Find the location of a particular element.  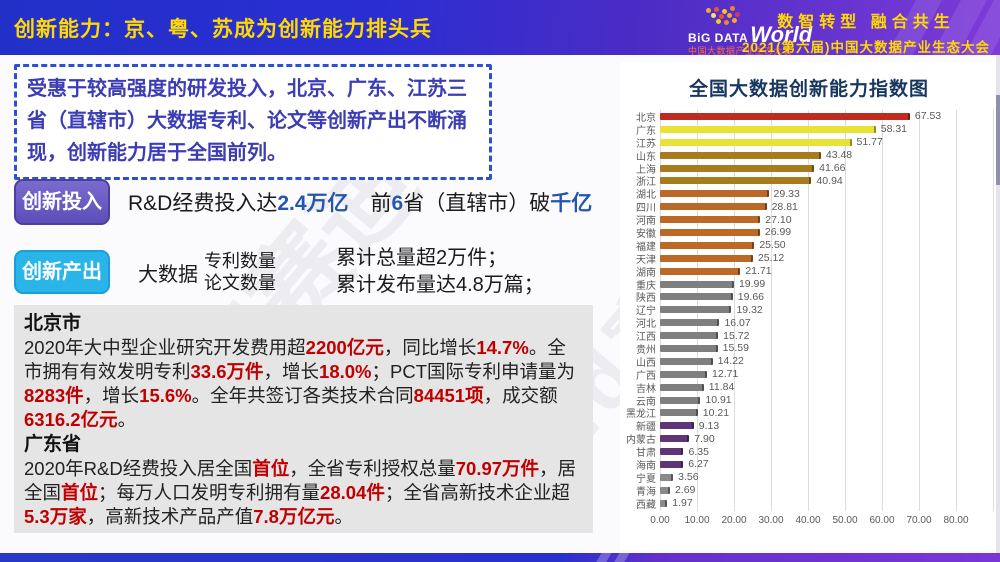

chart-bar-row: 上海 41.66 is located at coordinates (809, 169).